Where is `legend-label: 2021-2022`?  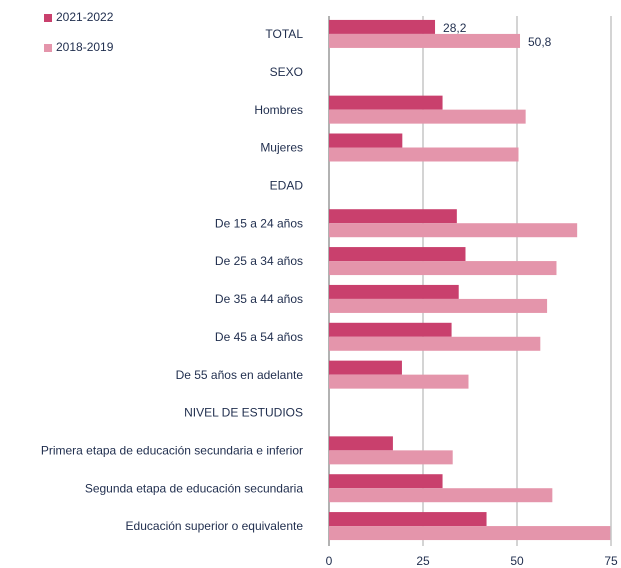
legend-label: 2021-2022 is located at coordinates (85, 17).